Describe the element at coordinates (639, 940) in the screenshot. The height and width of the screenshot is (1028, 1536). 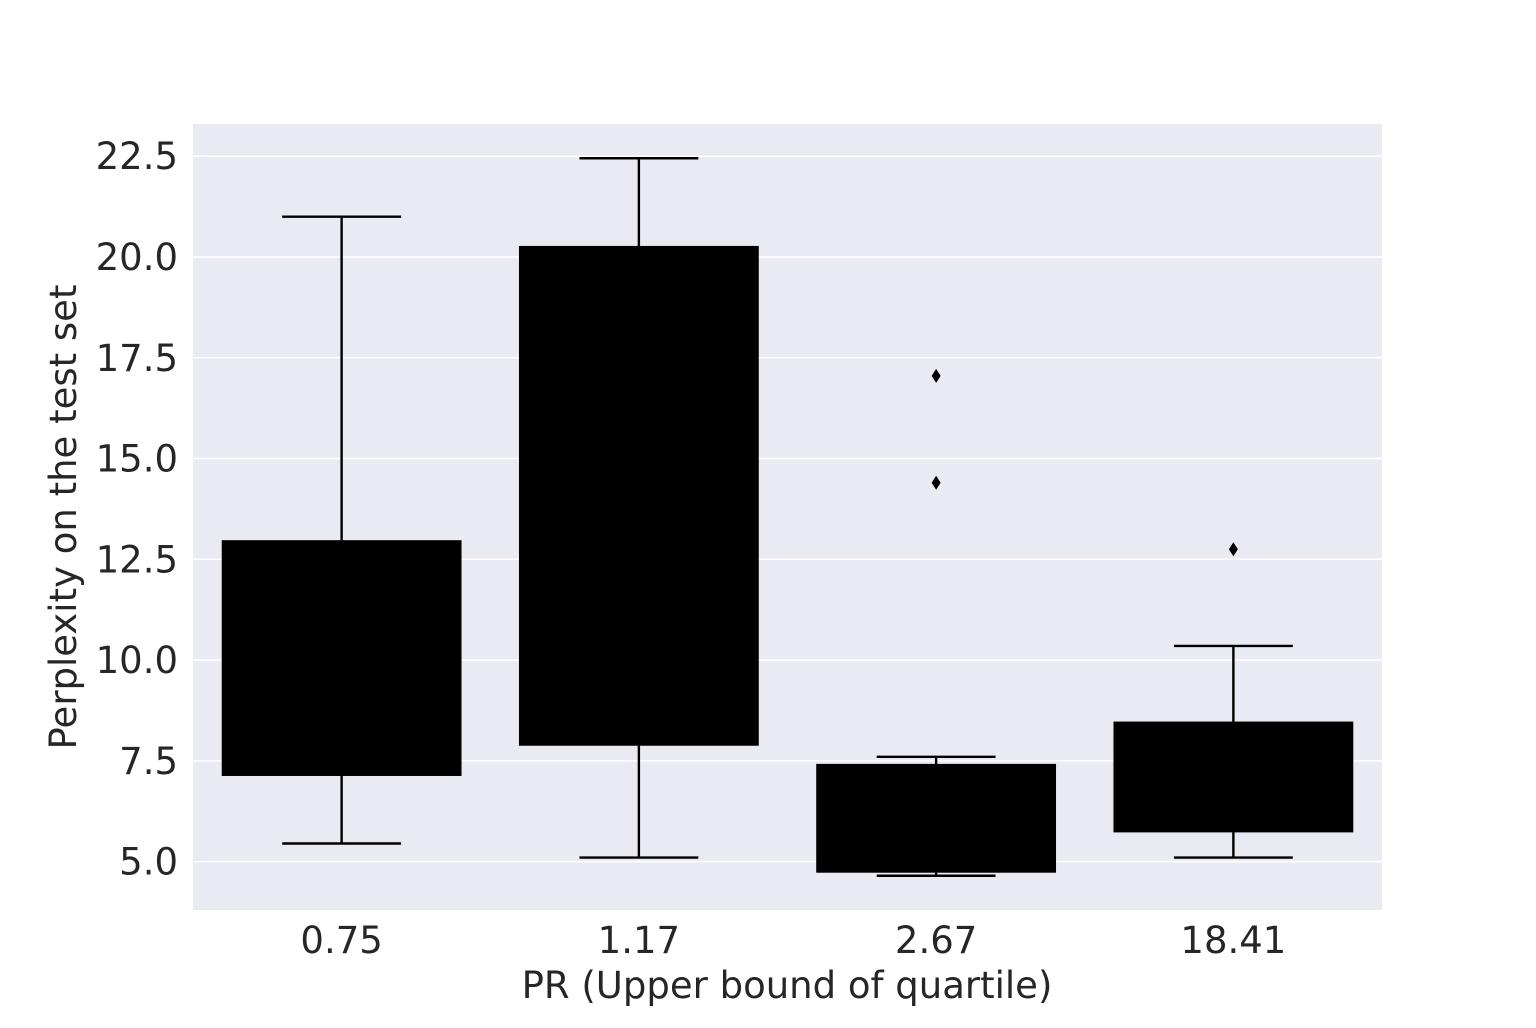
I see `x-tick-label: 1.17` at that location.